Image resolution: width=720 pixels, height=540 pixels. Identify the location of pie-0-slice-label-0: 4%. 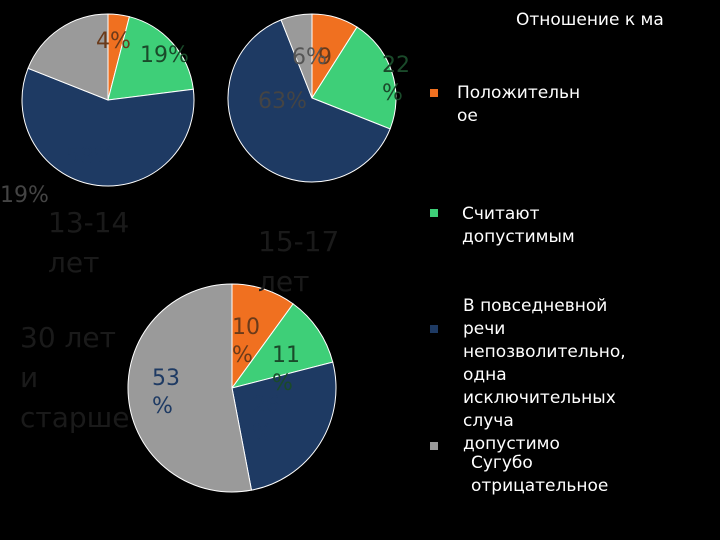
(113, 41).